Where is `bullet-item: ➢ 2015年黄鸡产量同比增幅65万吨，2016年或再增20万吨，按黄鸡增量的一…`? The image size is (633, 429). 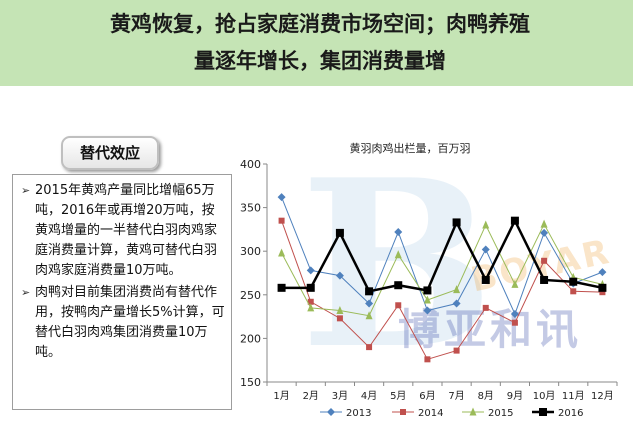
bullet-item: ➢ 2015年黄鸡产量同比增幅65万吨，2016年或再增20万吨，按黄鸡增量的一… is located at coordinates (123, 231).